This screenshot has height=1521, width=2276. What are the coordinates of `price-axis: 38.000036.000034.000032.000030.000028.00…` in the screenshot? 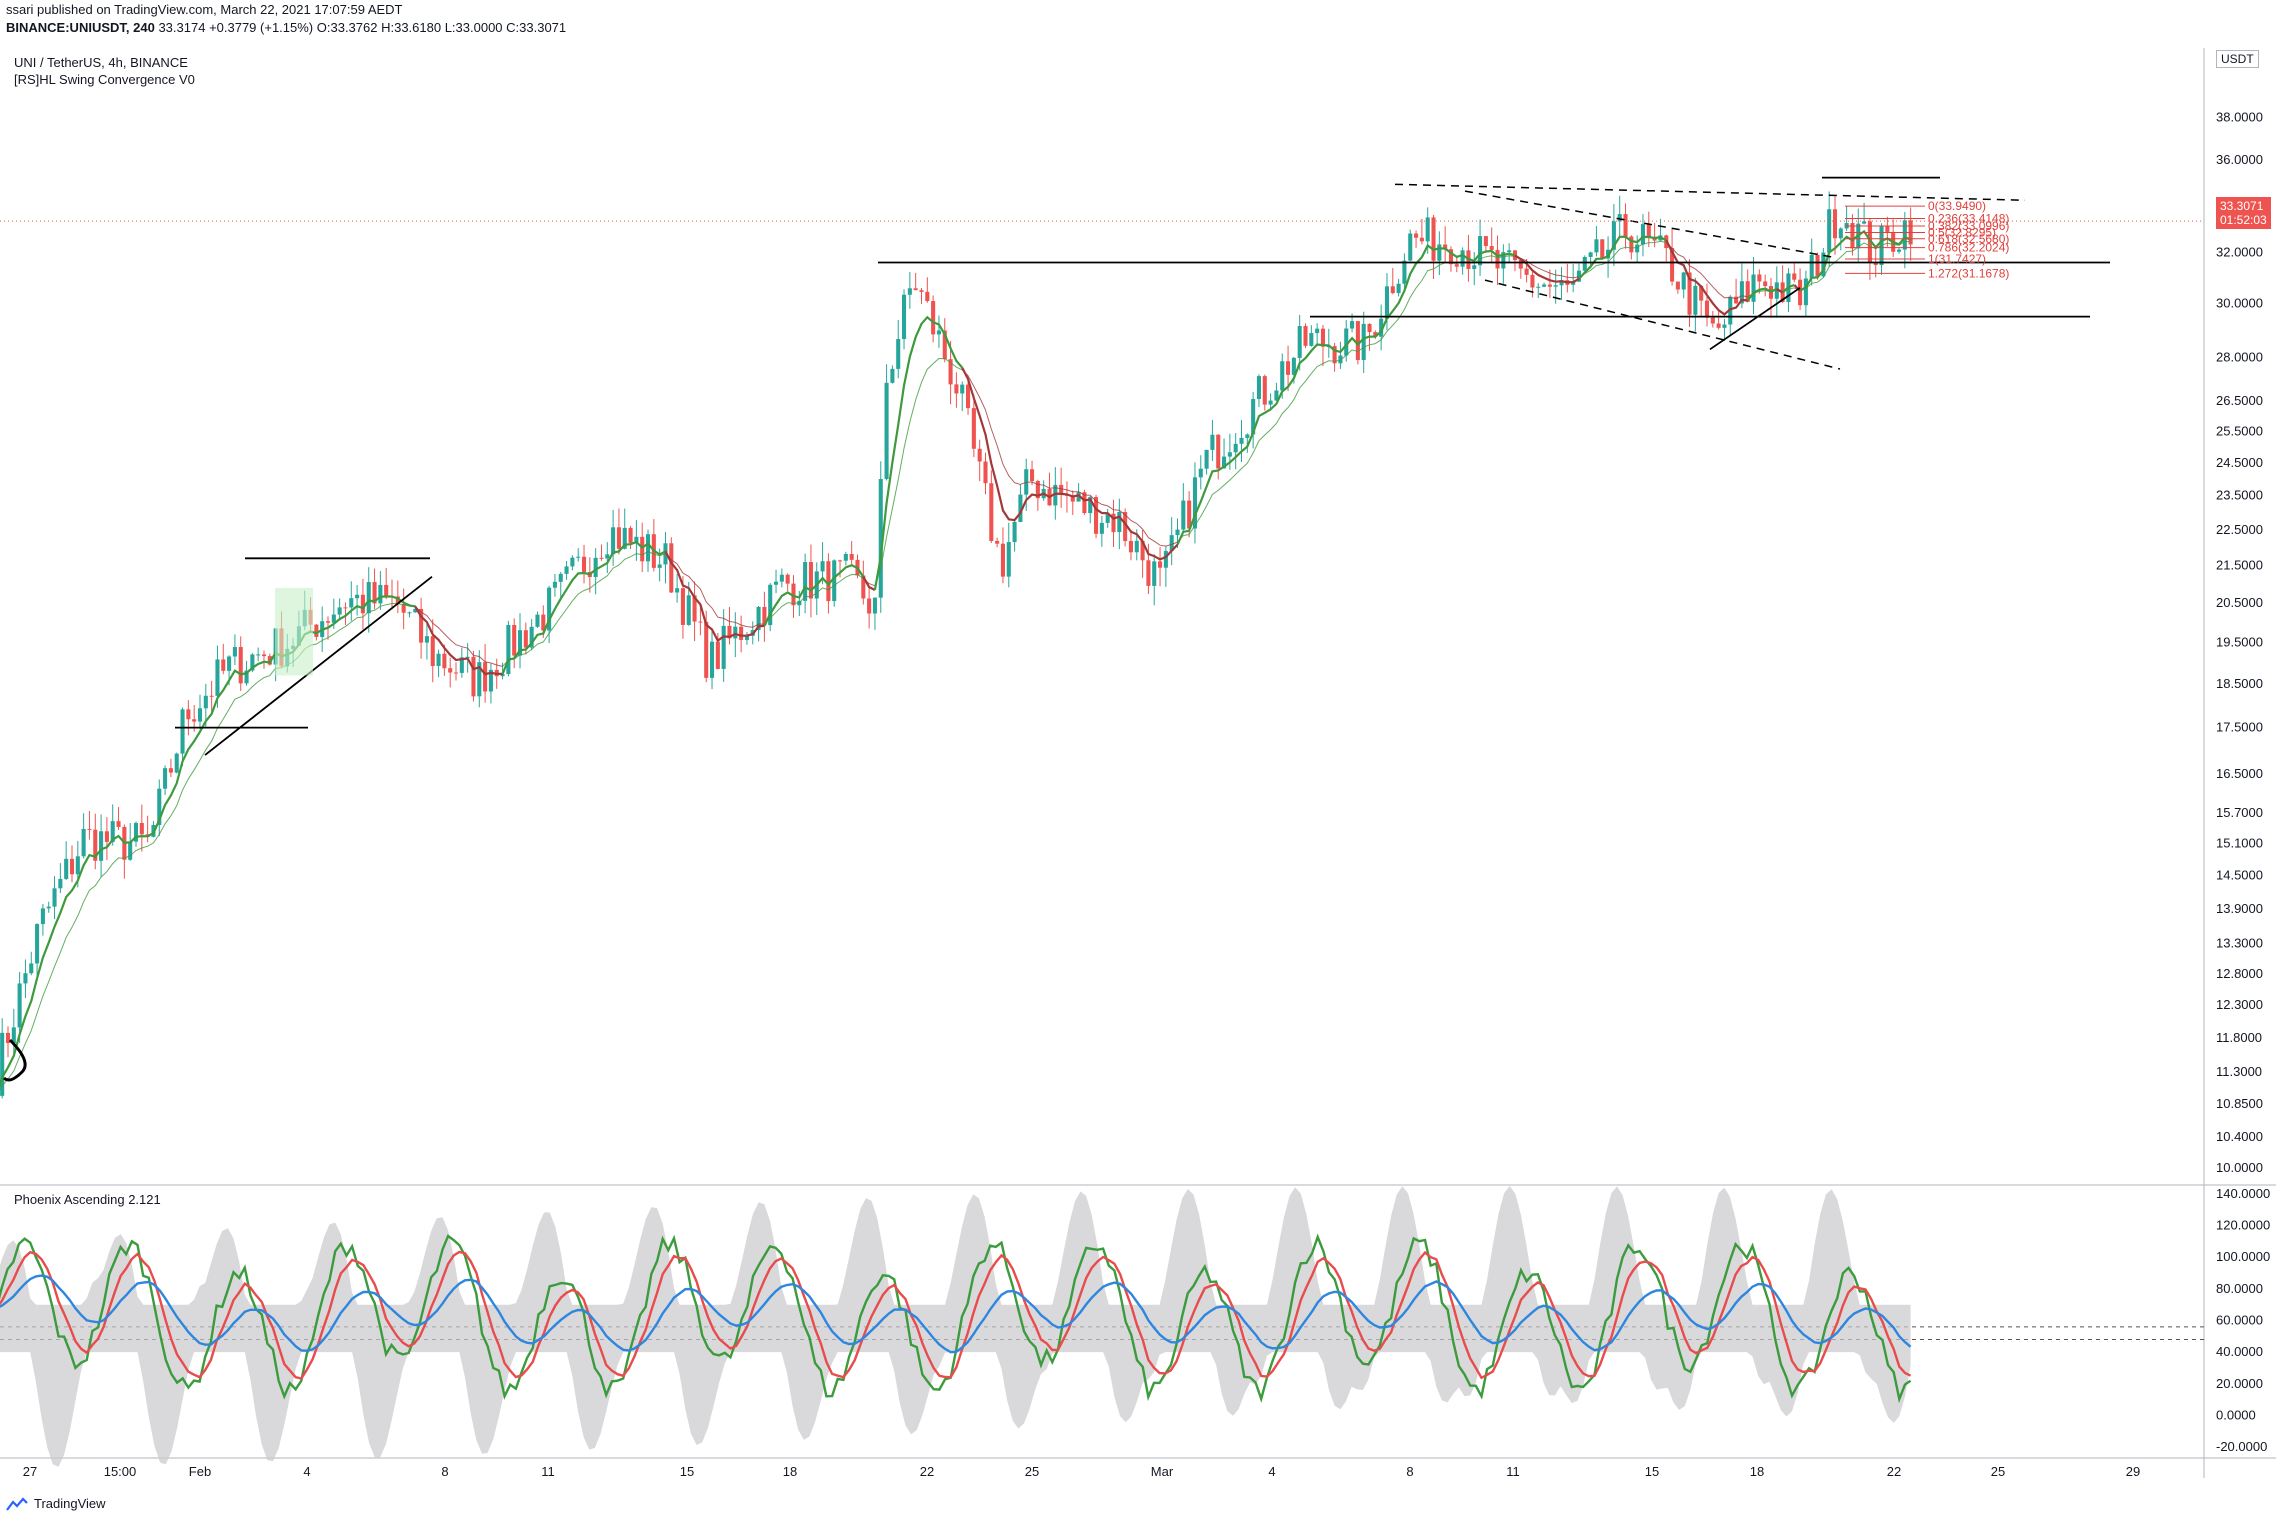 It's located at (2239, 611).